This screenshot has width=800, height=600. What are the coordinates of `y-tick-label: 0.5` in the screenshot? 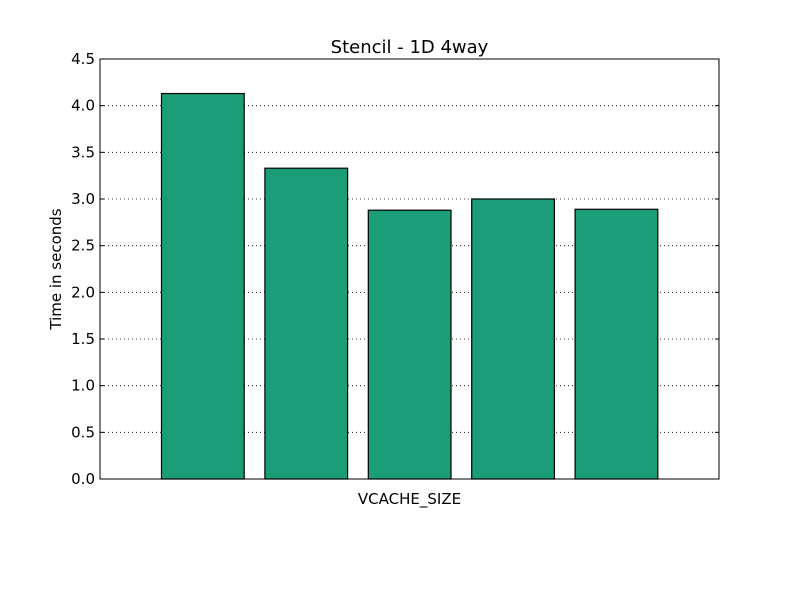 It's located at (83, 432).